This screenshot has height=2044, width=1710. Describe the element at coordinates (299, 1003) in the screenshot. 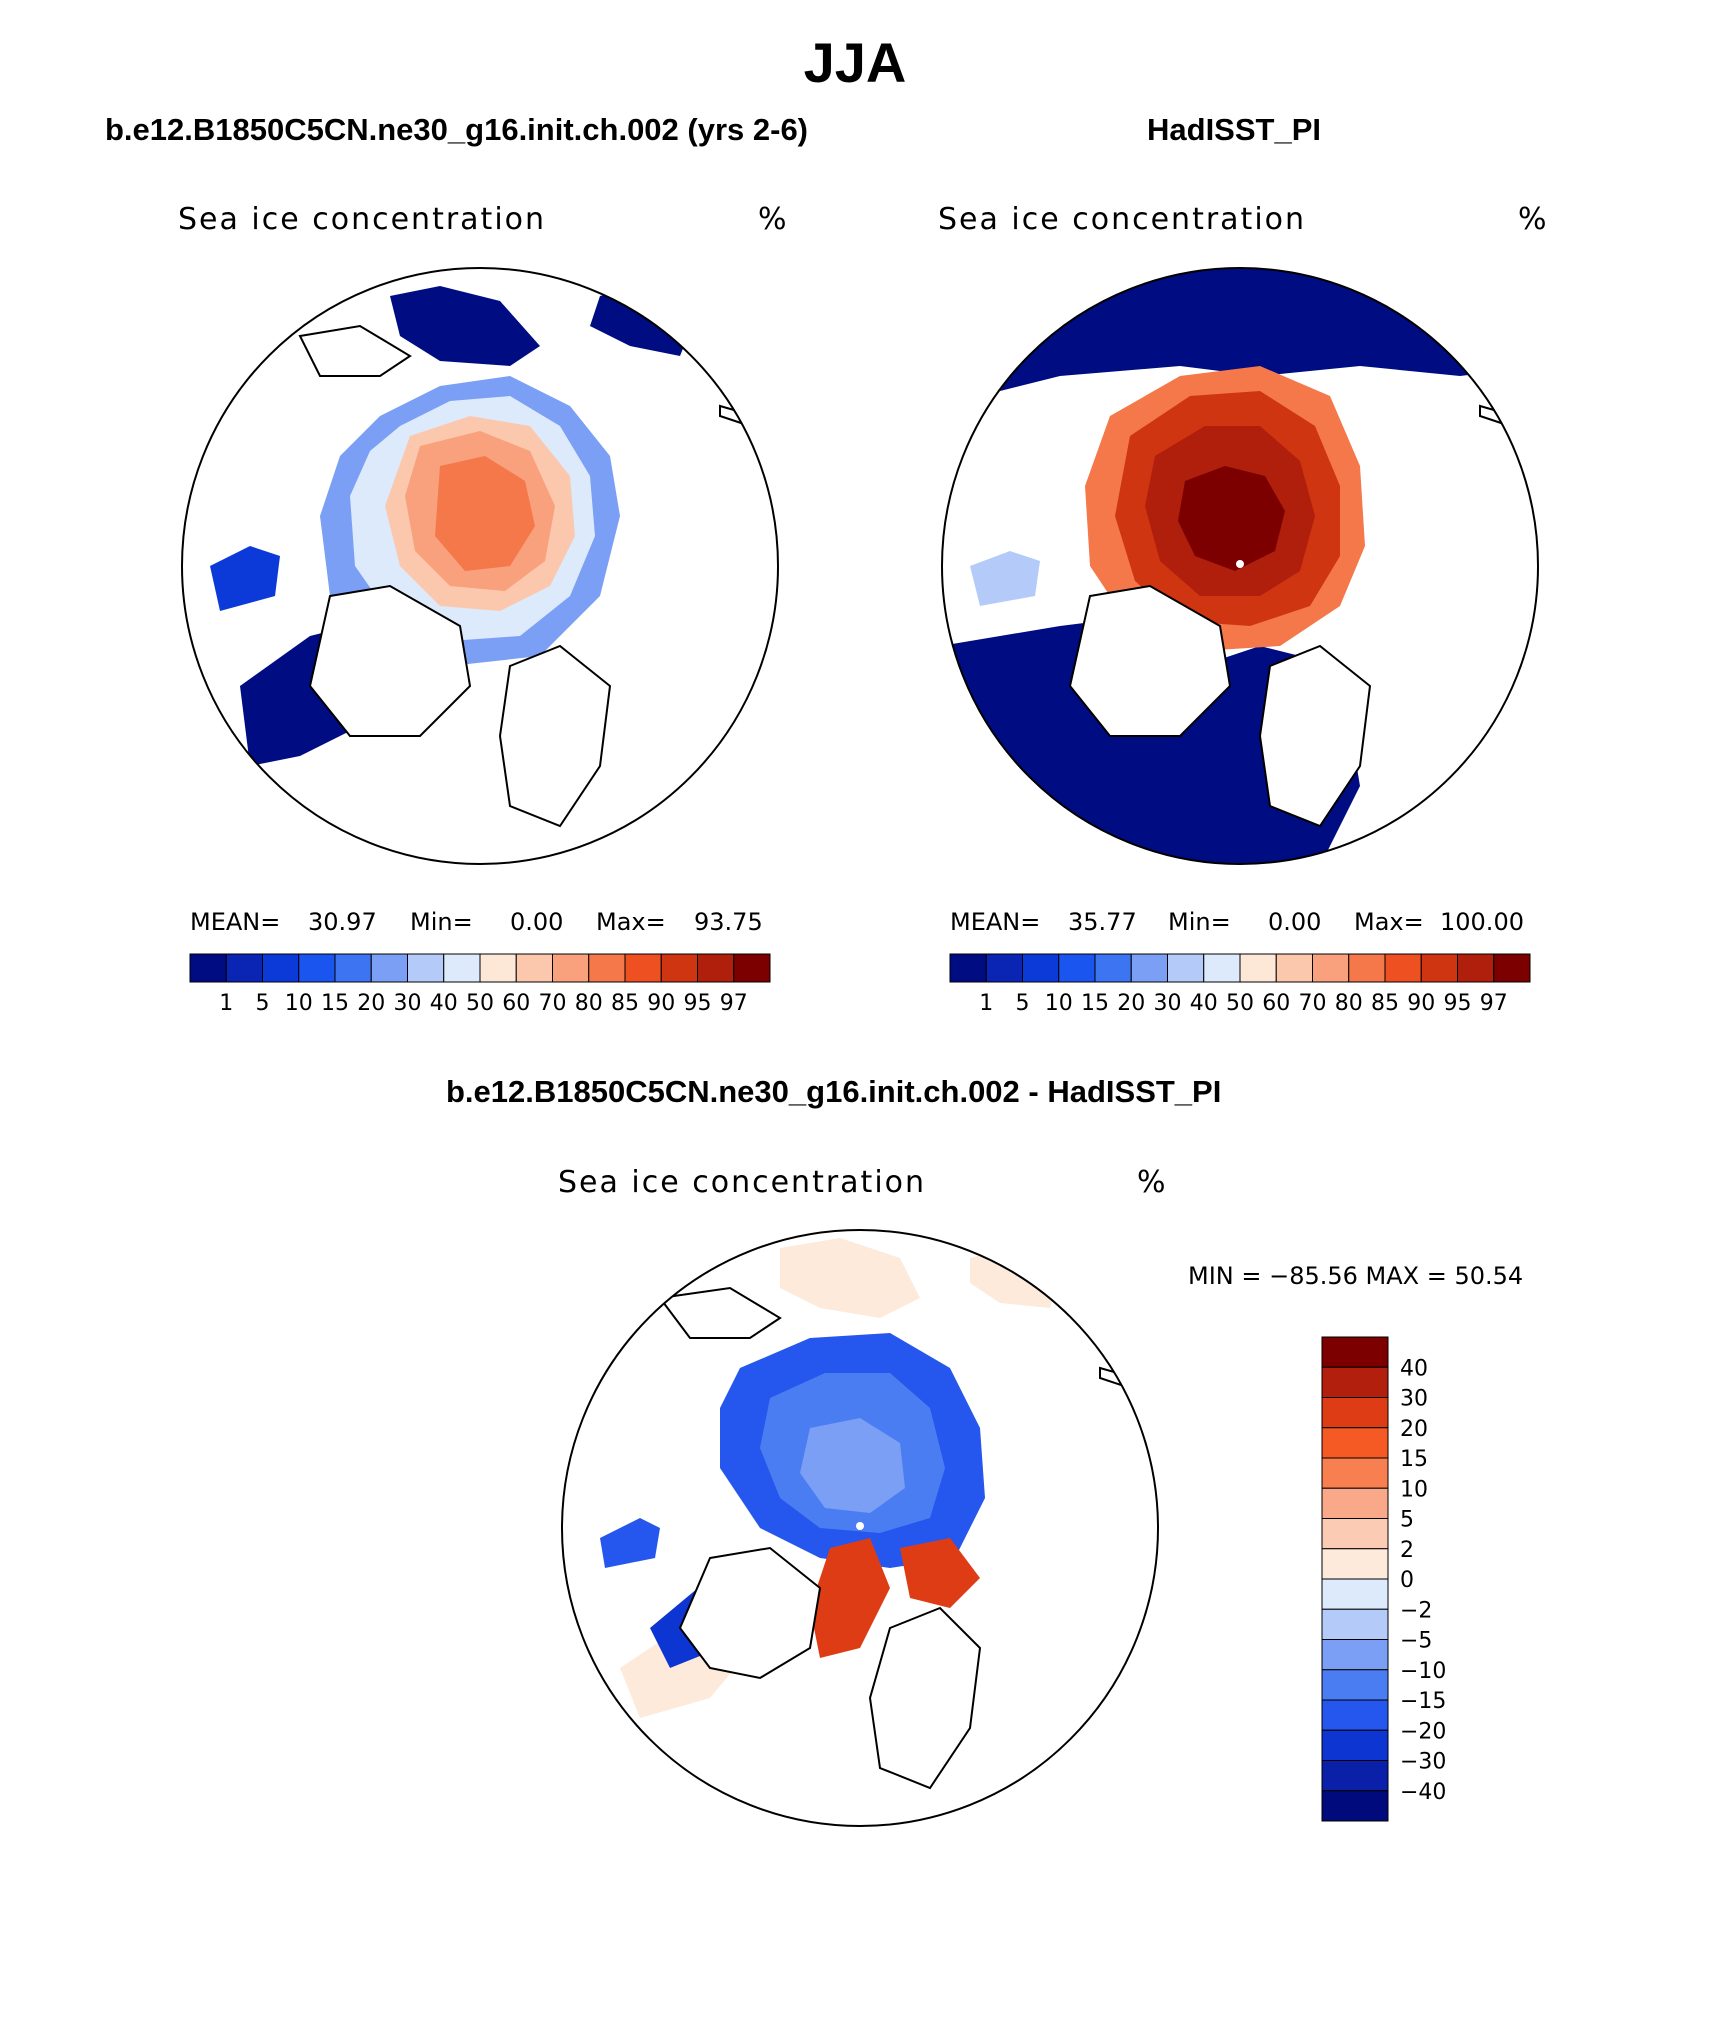

I see `colorbar-left-tick-label: 10` at that location.